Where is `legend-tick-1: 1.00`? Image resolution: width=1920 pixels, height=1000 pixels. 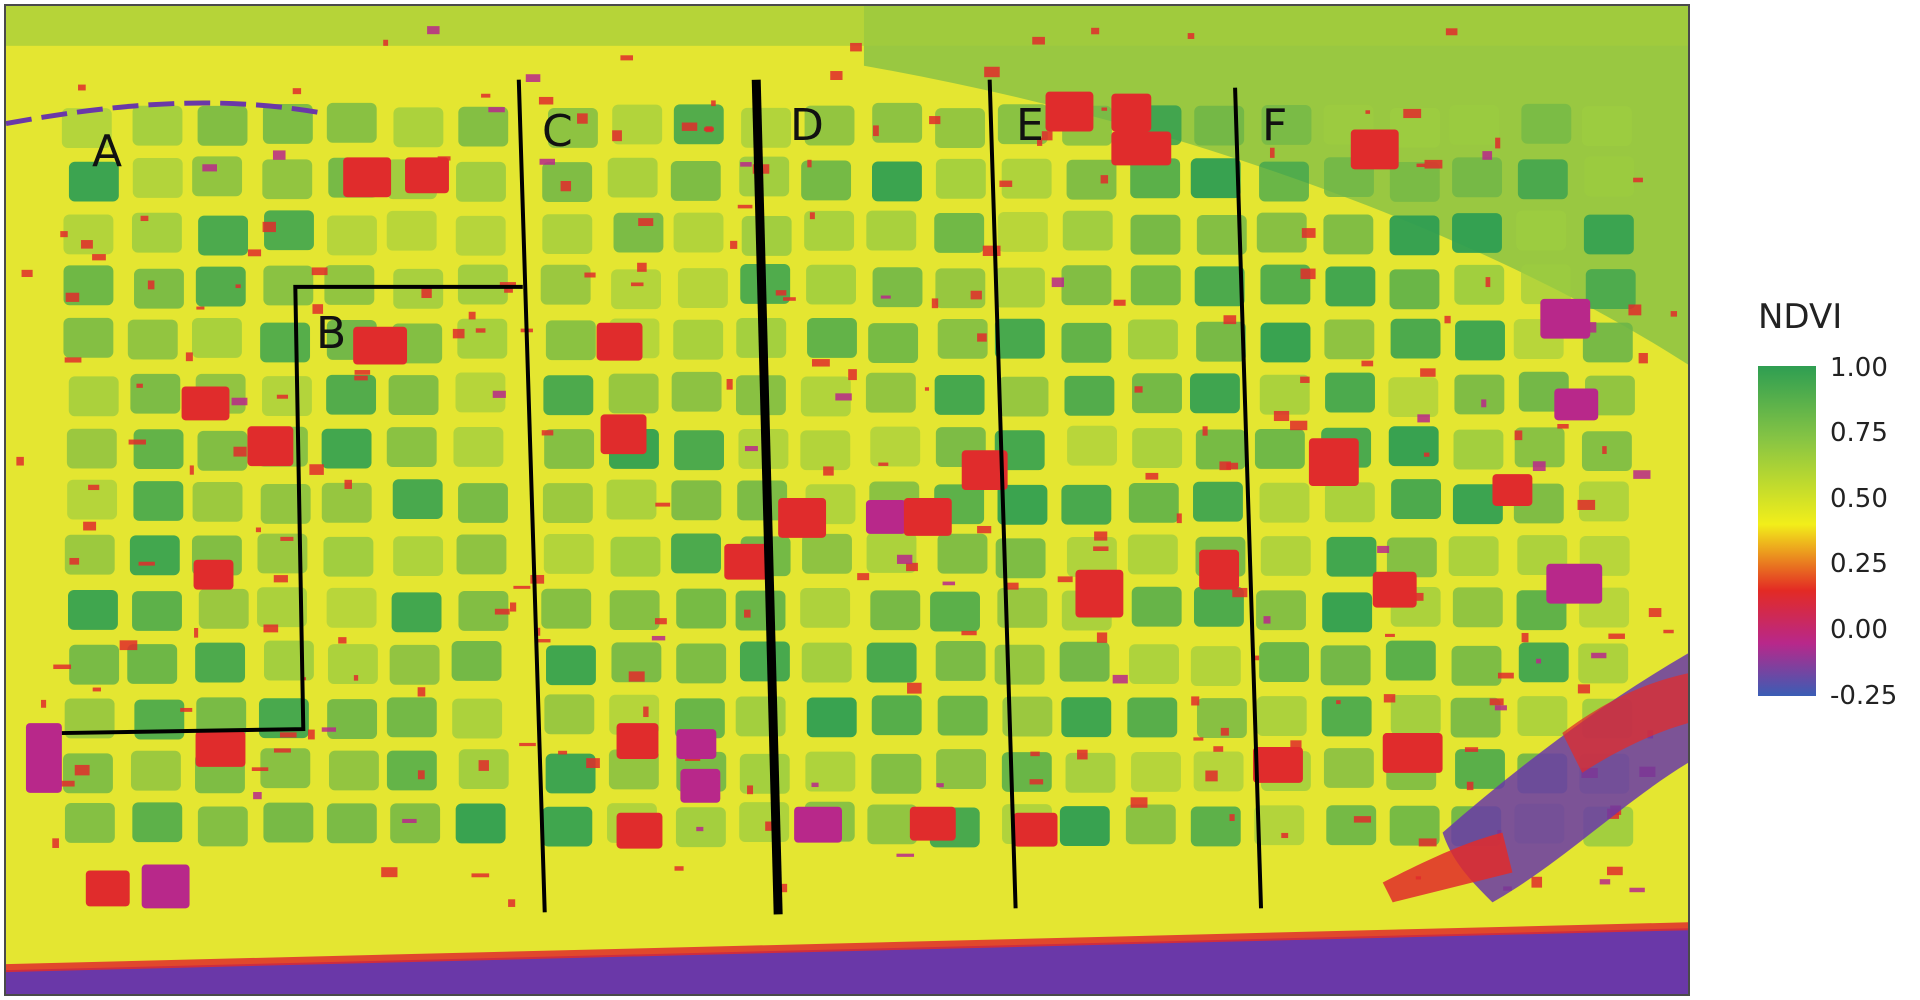
legend-tick-1: 1.00 is located at coordinates (1859, 368).